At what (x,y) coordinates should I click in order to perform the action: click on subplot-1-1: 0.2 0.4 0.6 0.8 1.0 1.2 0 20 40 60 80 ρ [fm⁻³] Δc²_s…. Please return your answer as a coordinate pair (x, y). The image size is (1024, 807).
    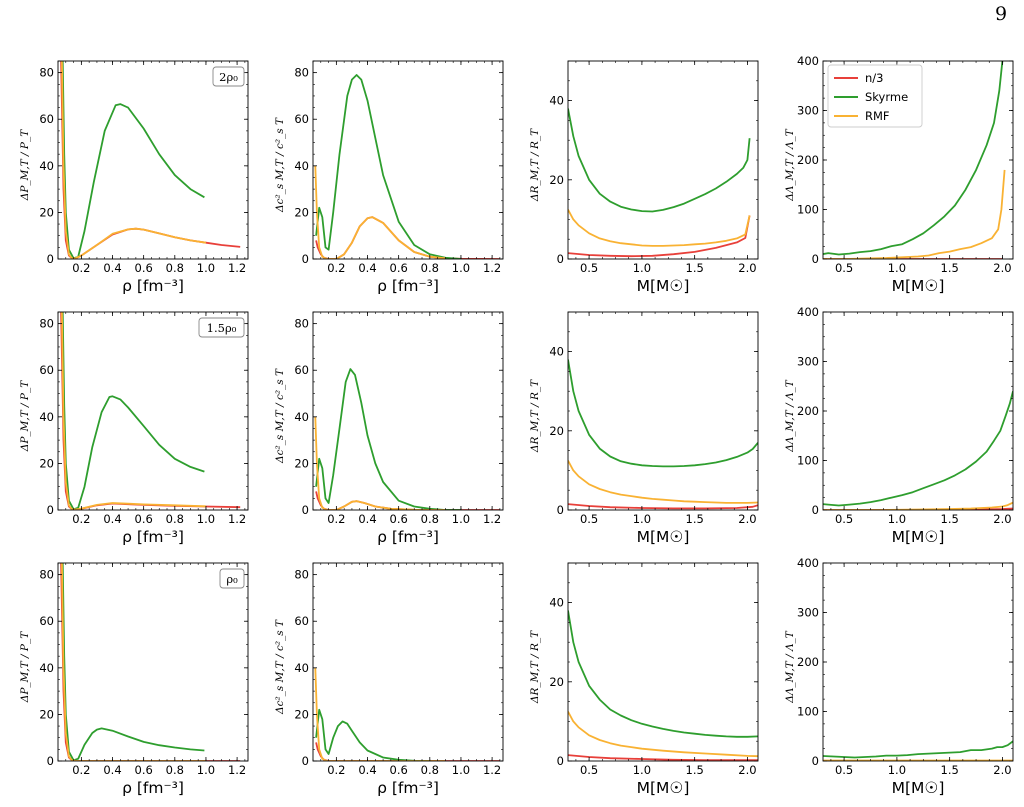
    Looking at the image, I should click on (389, 428).